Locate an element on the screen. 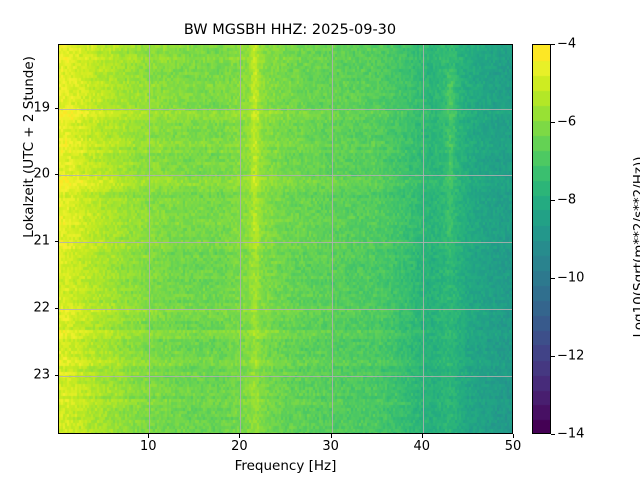  y-axis-label: Lokalzeit (UTC + 2 Stunde) is located at coordinates (29, 147).